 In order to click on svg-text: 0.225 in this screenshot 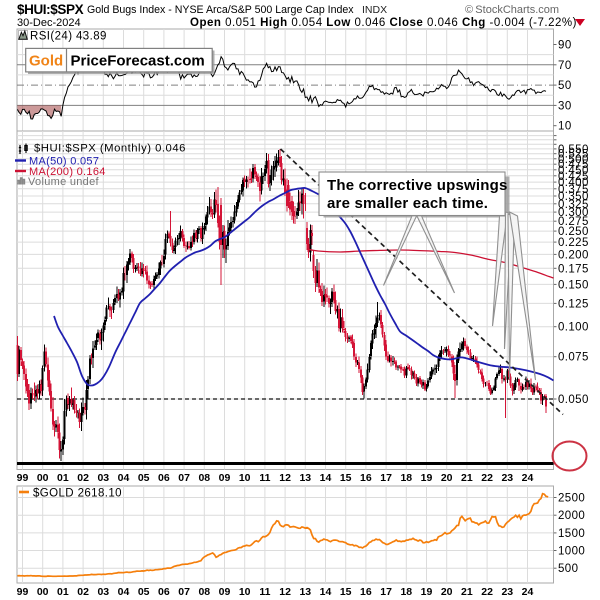, I will do `click(573, 243)`.